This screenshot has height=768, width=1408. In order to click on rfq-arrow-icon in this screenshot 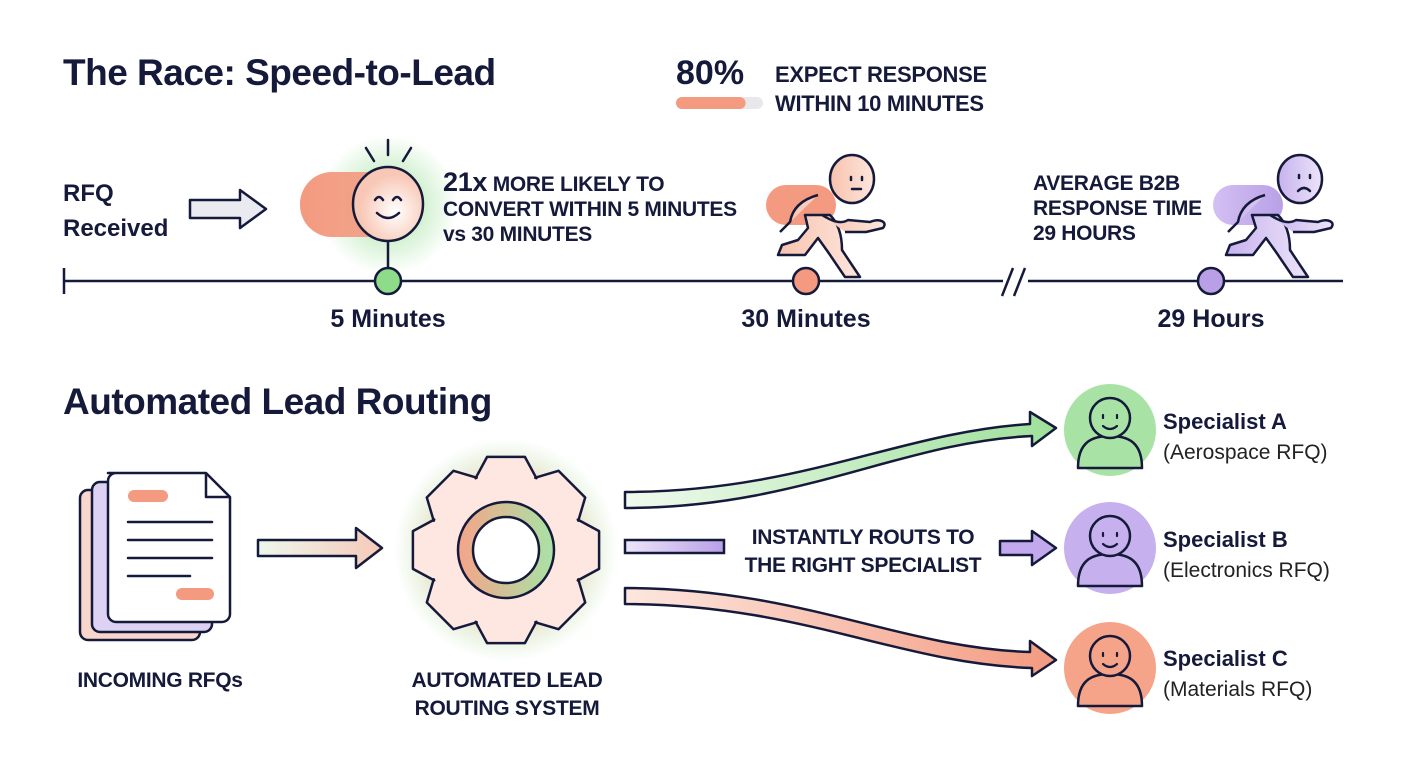, I will do `click(228, 209)`.